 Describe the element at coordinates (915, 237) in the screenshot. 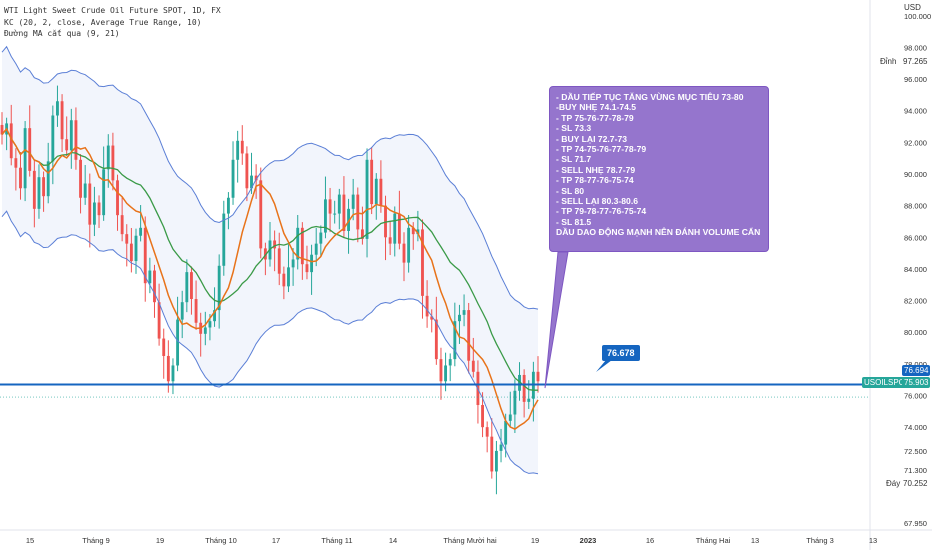

I see `price-tick-label: 86.000` at that location.